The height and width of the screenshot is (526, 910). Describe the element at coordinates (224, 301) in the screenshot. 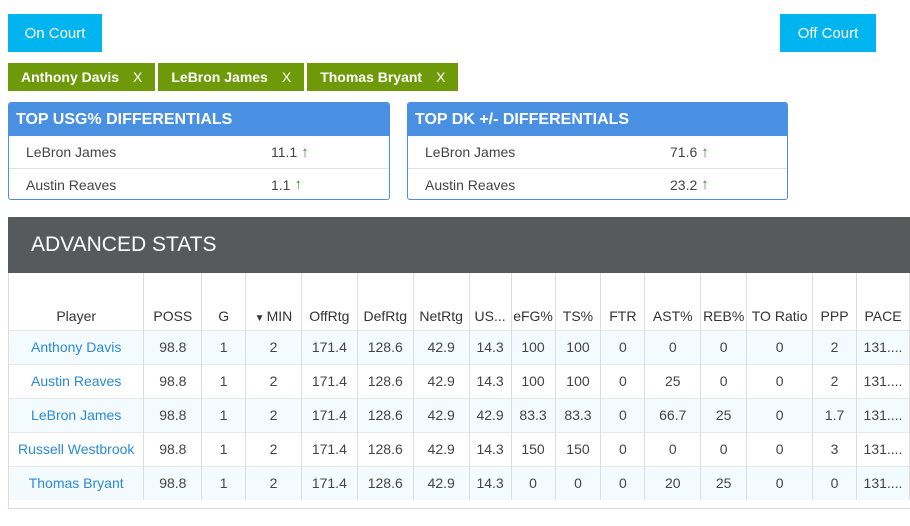

I see `column-header-g: G` at that location.